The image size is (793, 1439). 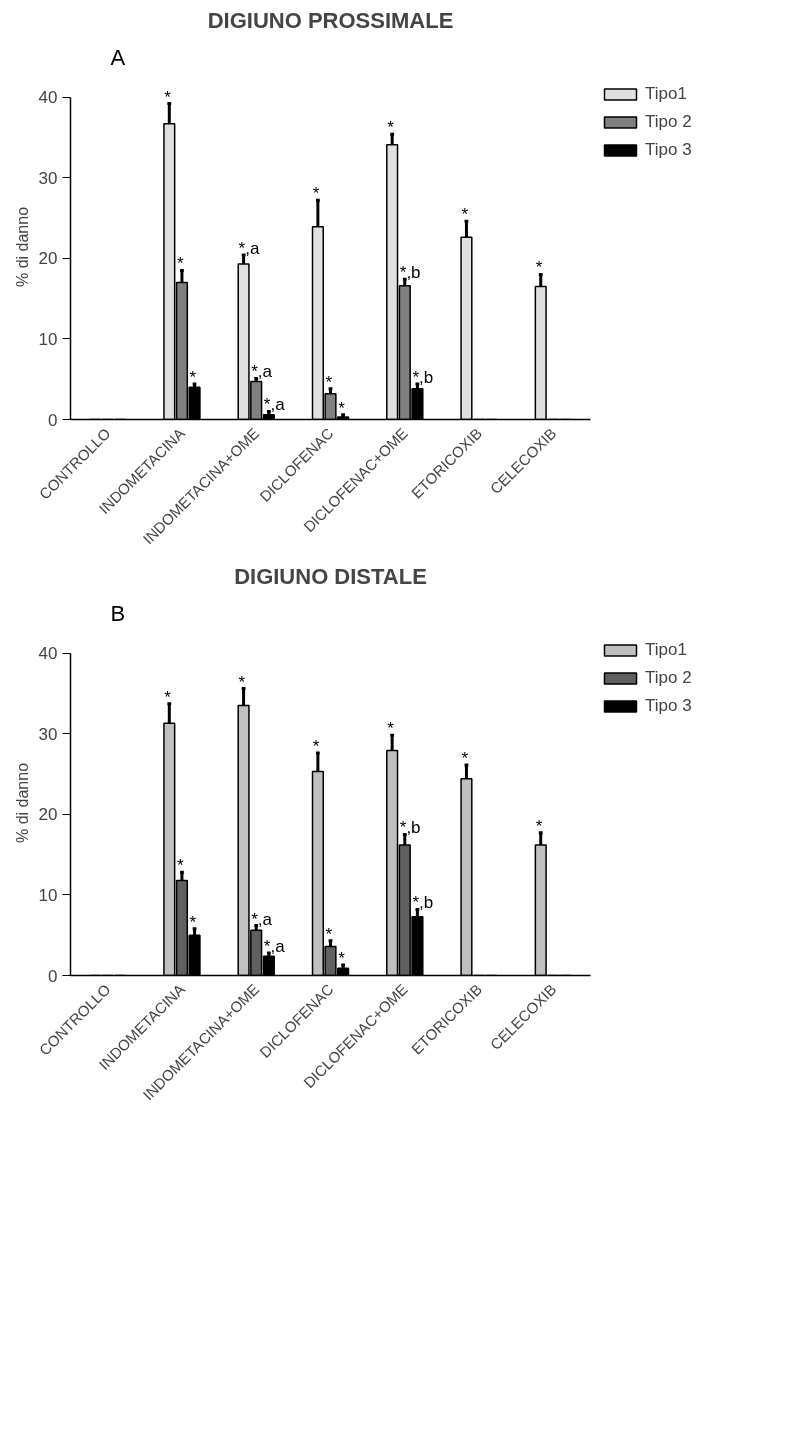 What do you see at coordinates (118, 613) in the screenshot?
I see `text: B` at bounding box center [118, 613].